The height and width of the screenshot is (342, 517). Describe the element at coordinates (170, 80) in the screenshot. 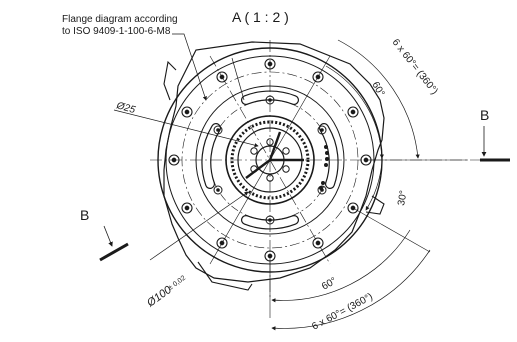

I see `housing-ear-left` at that location.